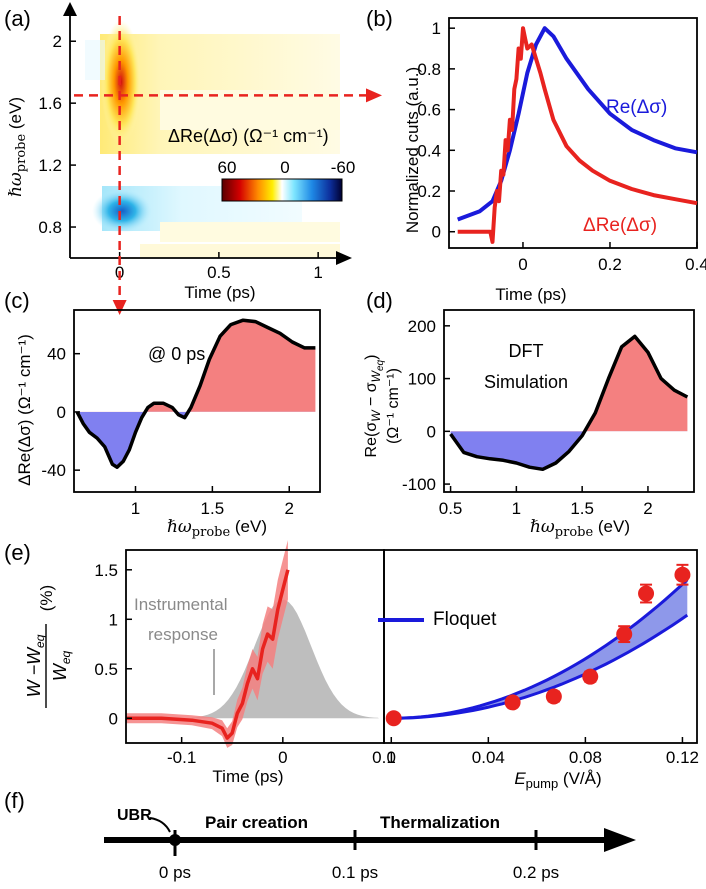 The width and height of the screenshot is (706, 889). Describe the element at coordinates (247, 776) in the screenshot. I see `panel-e-left-xlabel: Time (ps)` at that location.